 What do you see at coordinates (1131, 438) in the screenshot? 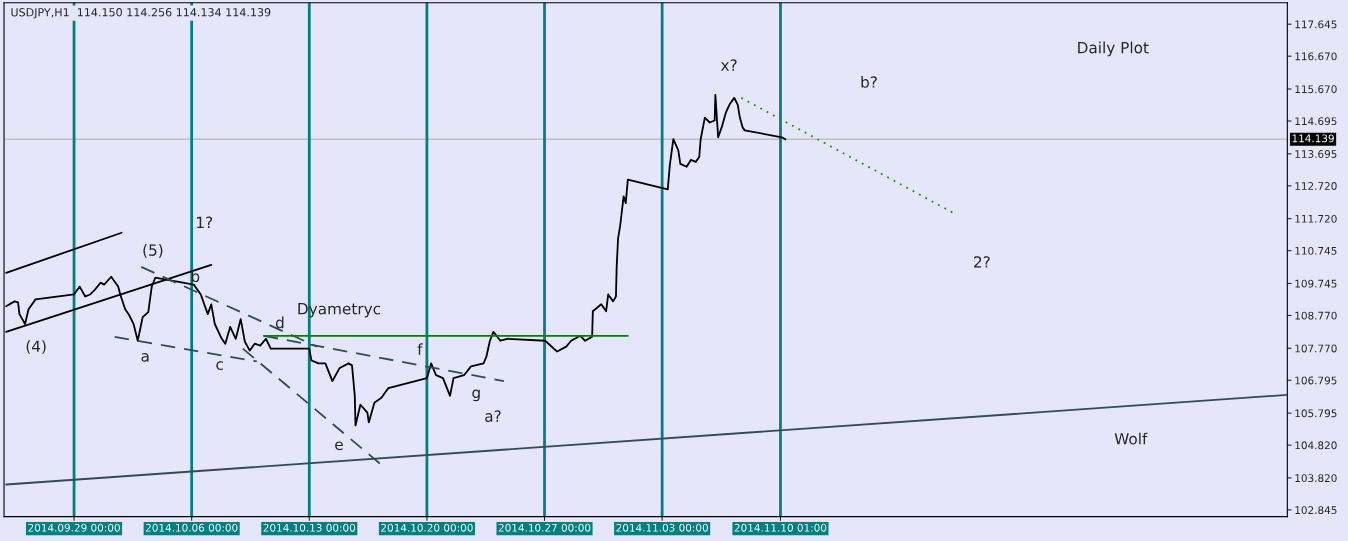
I see `annotation: Wolf` at bounding box center [1131, 438].